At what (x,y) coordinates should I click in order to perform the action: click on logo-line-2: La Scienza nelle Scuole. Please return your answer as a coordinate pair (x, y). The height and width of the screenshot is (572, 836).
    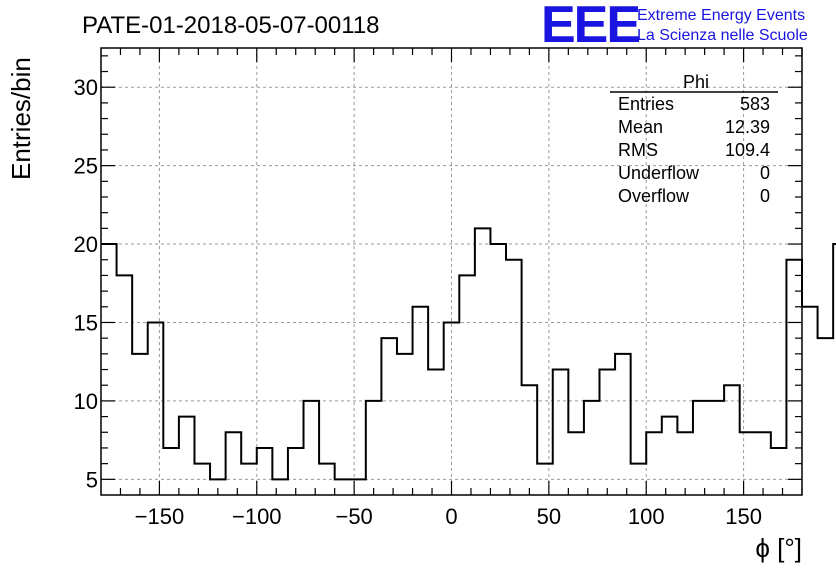
    Looking at the image, I should click on (722, 35).